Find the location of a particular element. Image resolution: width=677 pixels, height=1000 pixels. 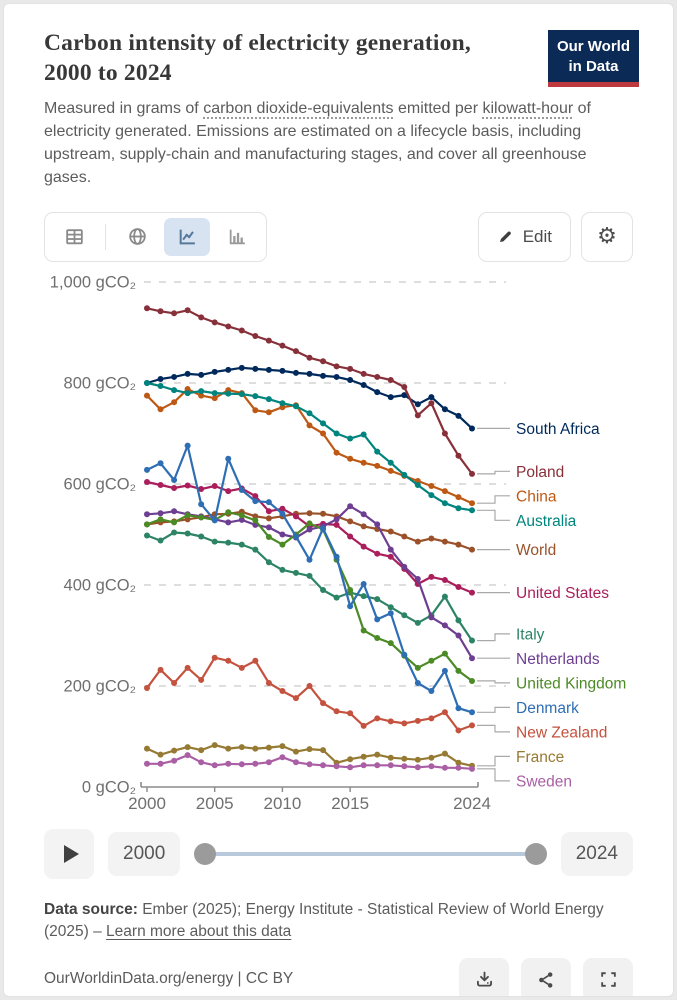

slider-handle-end is located at coordinates (535, 853).